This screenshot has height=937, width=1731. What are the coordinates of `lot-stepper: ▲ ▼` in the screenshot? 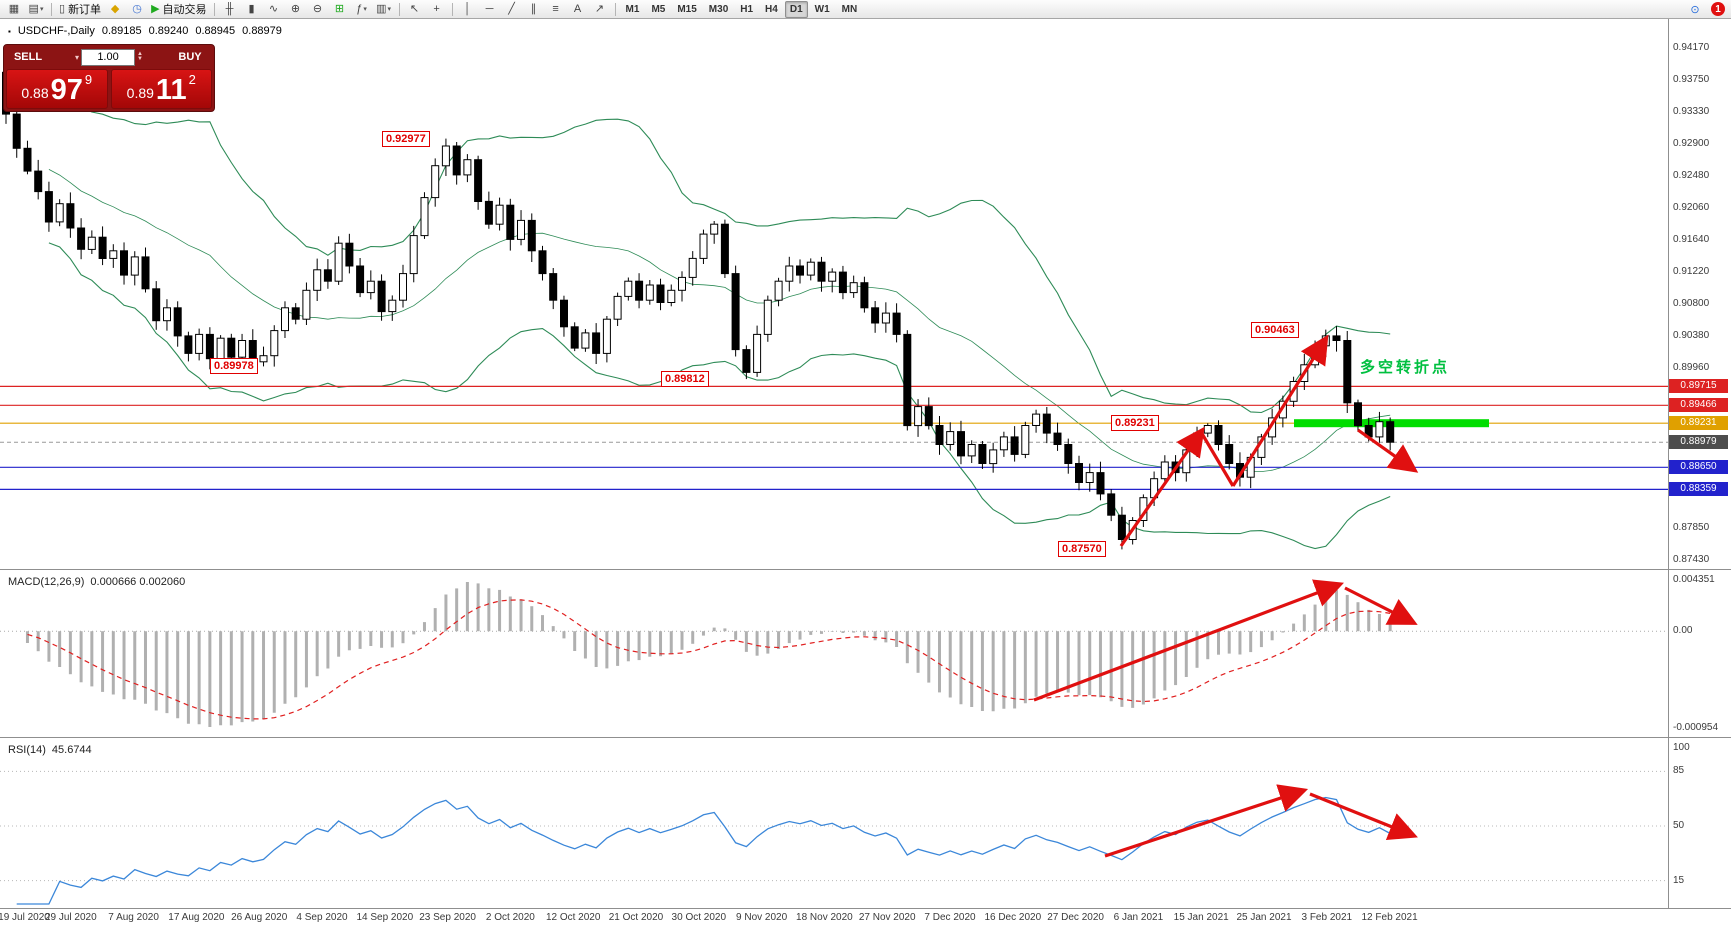 It's located at (140, 56).